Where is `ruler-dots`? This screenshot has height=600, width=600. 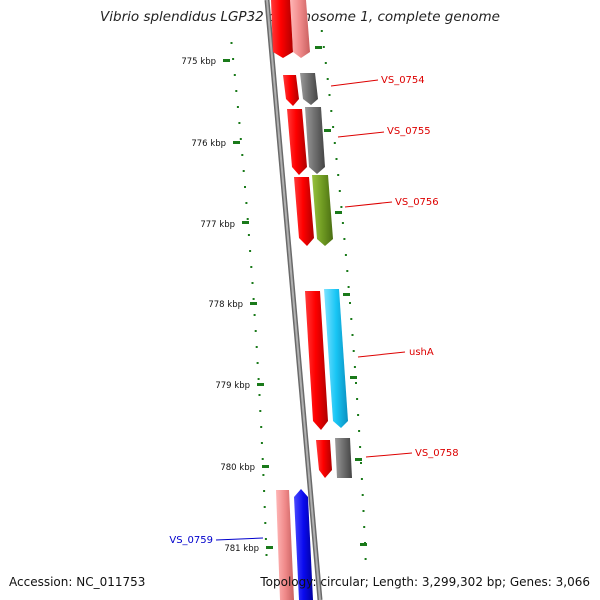 ruler-dots is located at coordinates (249, 299).